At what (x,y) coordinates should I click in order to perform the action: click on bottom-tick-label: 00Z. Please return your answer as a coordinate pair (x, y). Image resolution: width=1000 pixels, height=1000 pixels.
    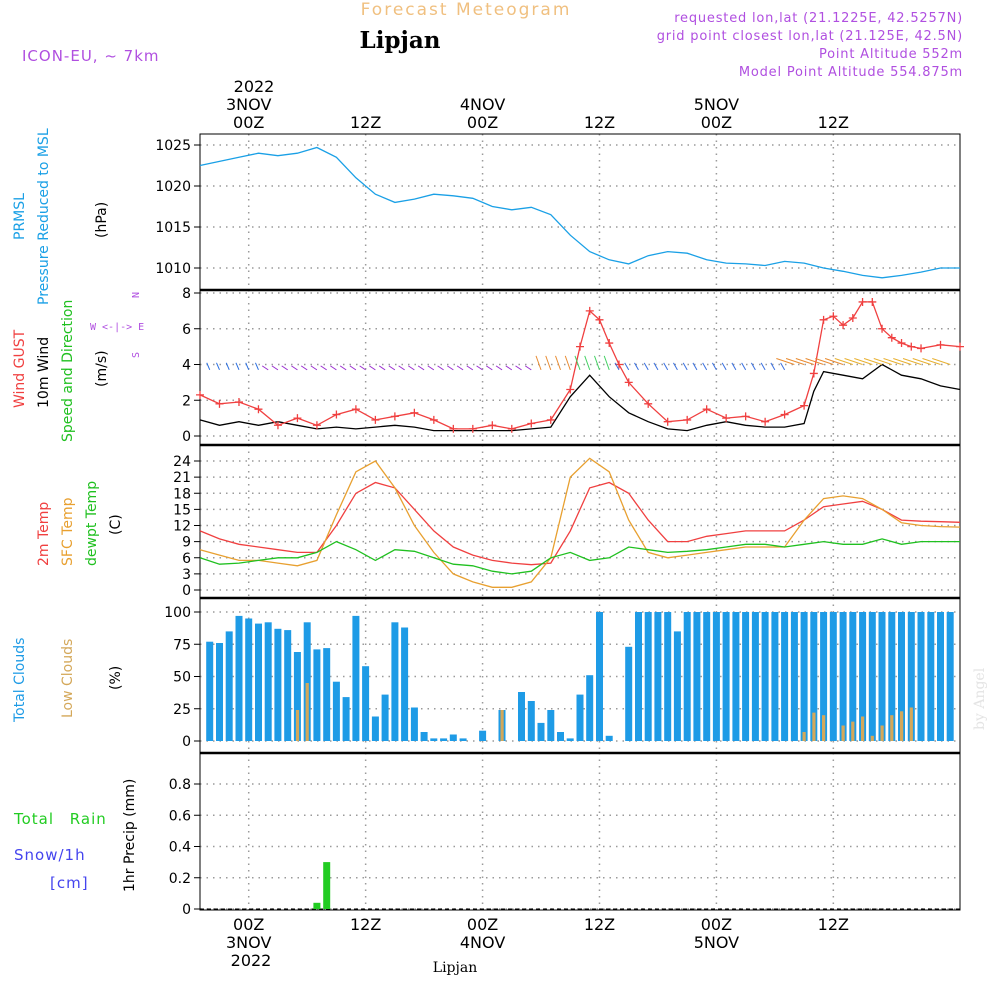
    Looking at the image, I should click on (248, 924).